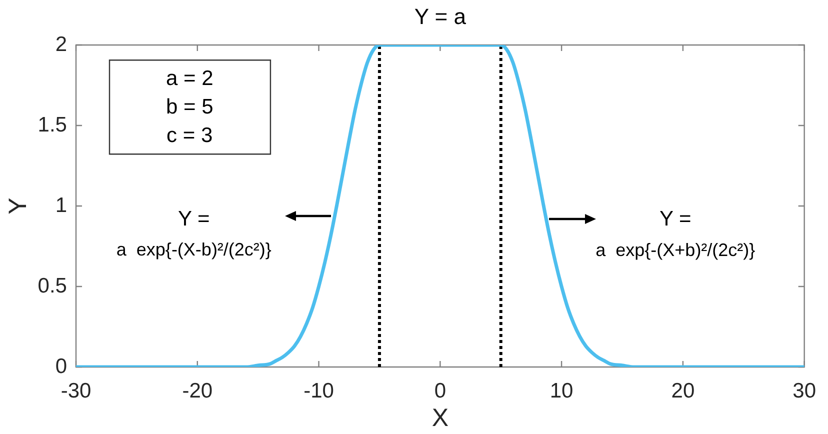 This screenshot has height=434, width=828. Describe the element at coordinates (18, 205) in the screenshot. I see `y-axis-title: Y` at that location.